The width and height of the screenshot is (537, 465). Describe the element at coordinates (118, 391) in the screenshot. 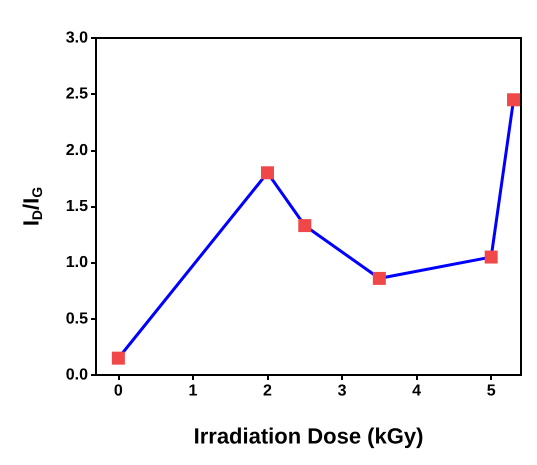

I see `x-tick-label: 0` at that location.